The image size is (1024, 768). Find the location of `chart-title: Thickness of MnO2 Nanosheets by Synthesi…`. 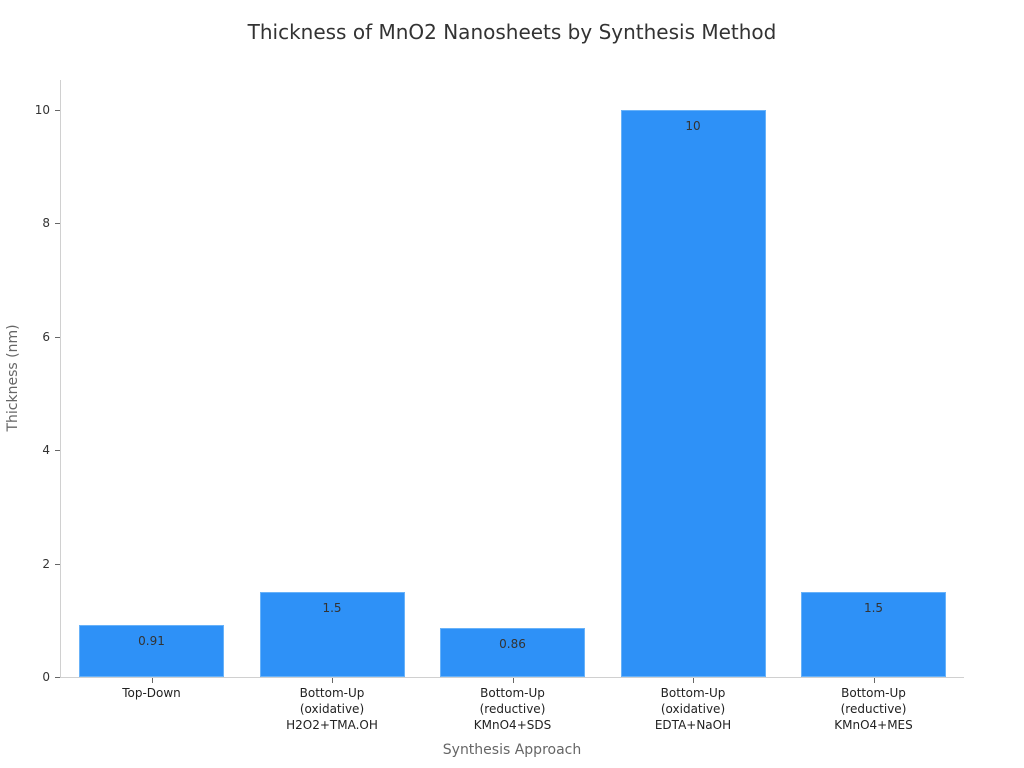

chart-title: Thickness of MnO2 Nanosheets by Synthesi… is located at coordinates (512, 32).